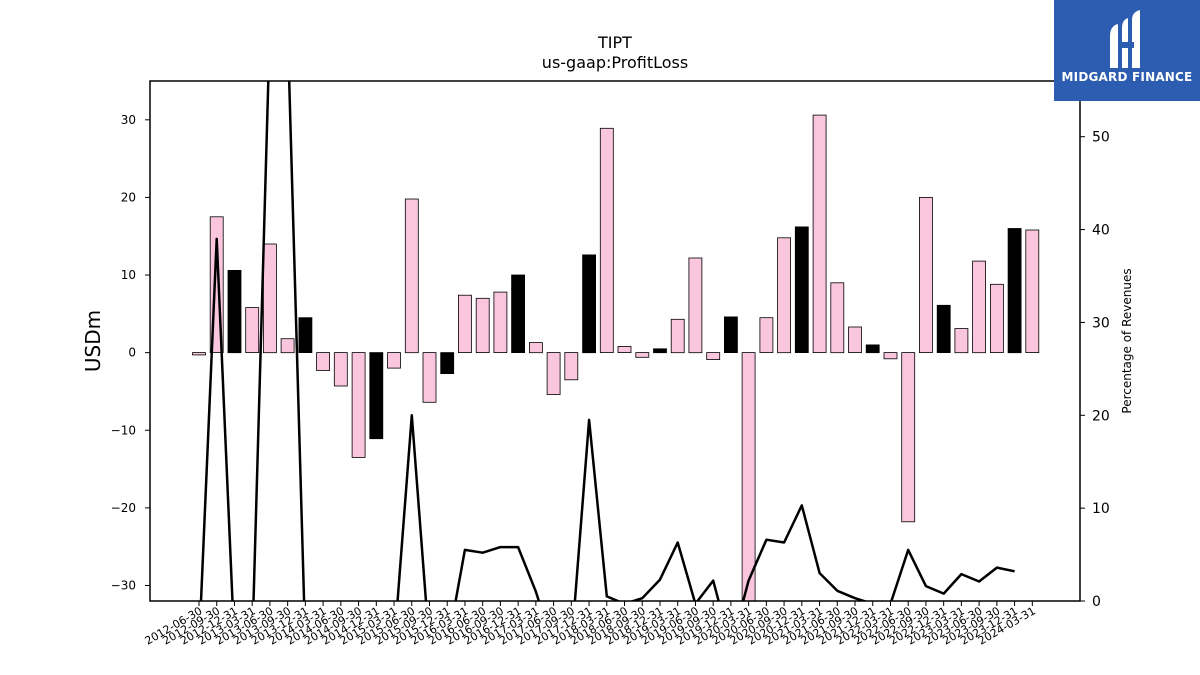 This screenshot has height=675, width=1200. I want to click on y-tick-label: 0, so click(132, 353).